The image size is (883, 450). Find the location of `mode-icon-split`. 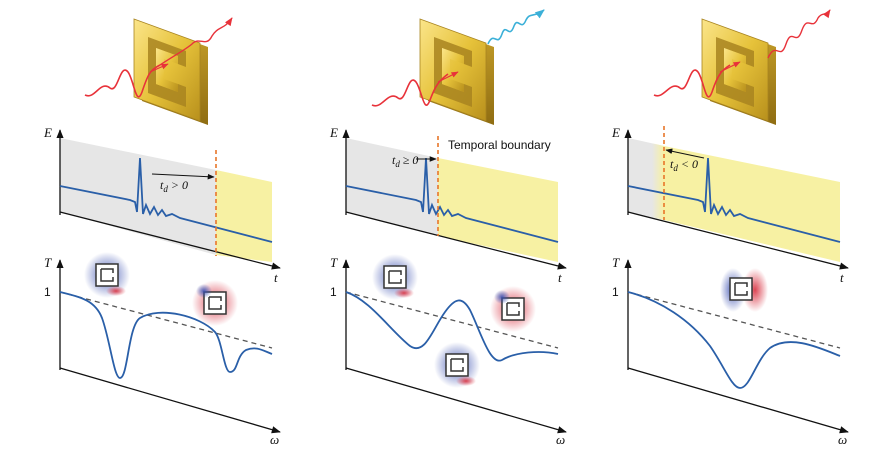

mode-icon-split is located at coordinates (744, 290).